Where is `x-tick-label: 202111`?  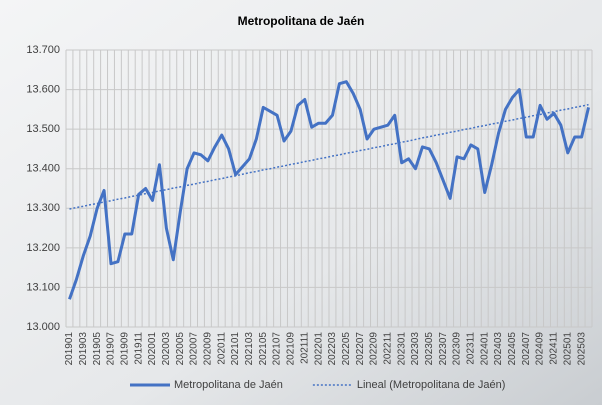
x-tick-label: 202111 is located at coordinates (304, 348).